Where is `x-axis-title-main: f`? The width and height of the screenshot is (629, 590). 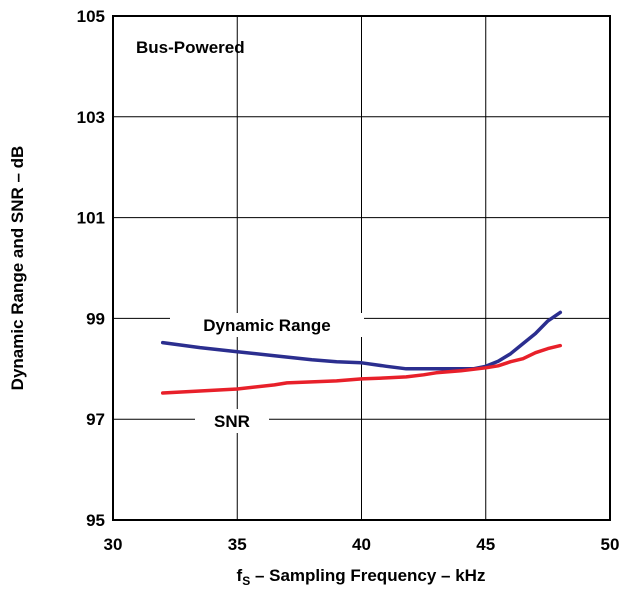
x-axis-title-main: f is located at coordinates (240, 575).